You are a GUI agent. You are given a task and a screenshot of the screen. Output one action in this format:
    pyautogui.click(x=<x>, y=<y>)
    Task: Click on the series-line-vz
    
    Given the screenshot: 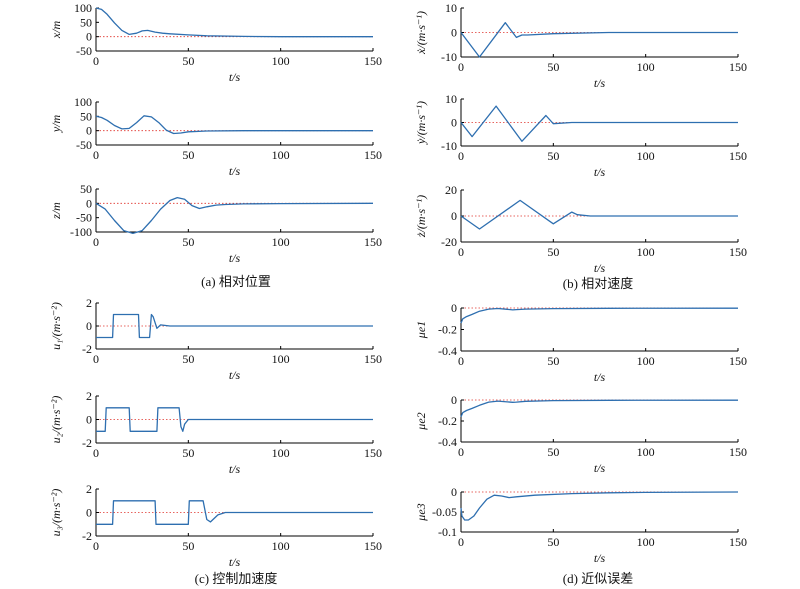 What is the action you would take?
    pyautogui.click(x=599, y=214)
    